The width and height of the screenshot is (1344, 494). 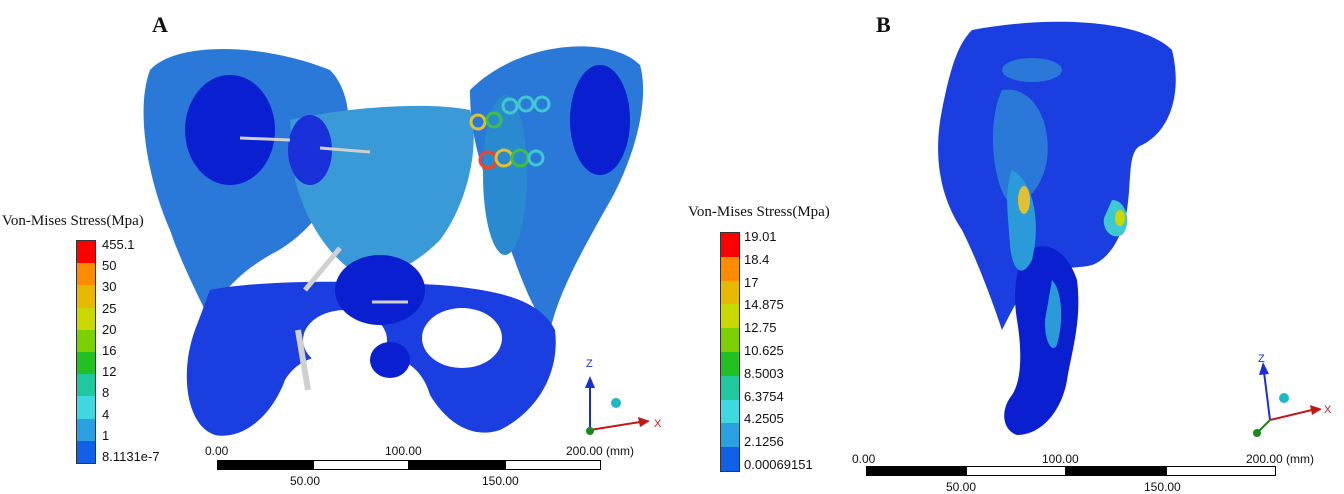 What do you see at coordinates (1057, 175) in the screenshot?
I see `iliac-blade` at bounding box center [1057, 175].